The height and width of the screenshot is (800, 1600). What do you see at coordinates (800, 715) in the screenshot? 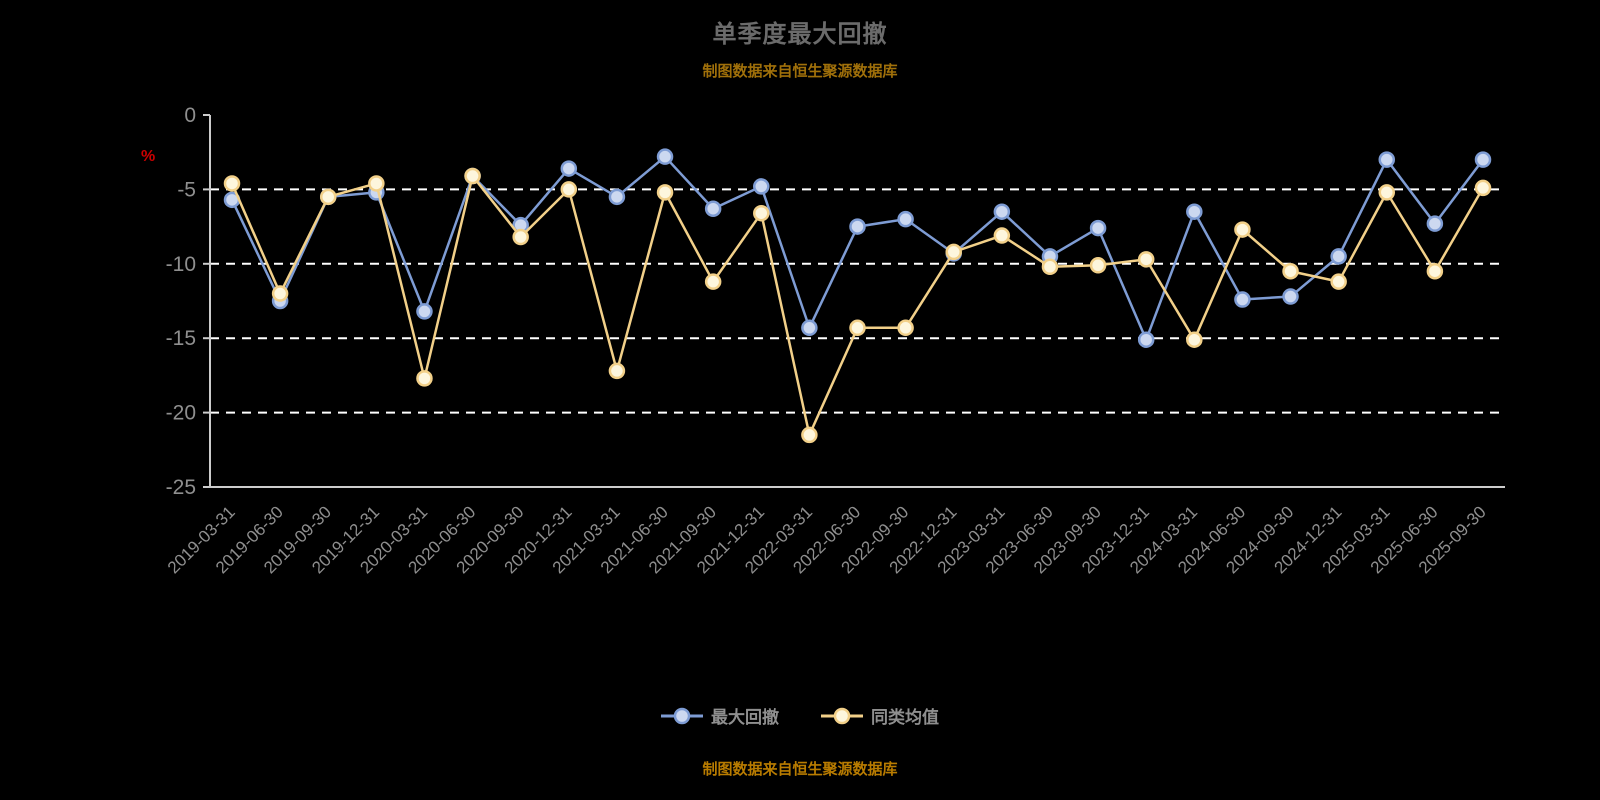
I see `chart-legend: 最大回撤 同类均值` at bounding box center [800, 715].